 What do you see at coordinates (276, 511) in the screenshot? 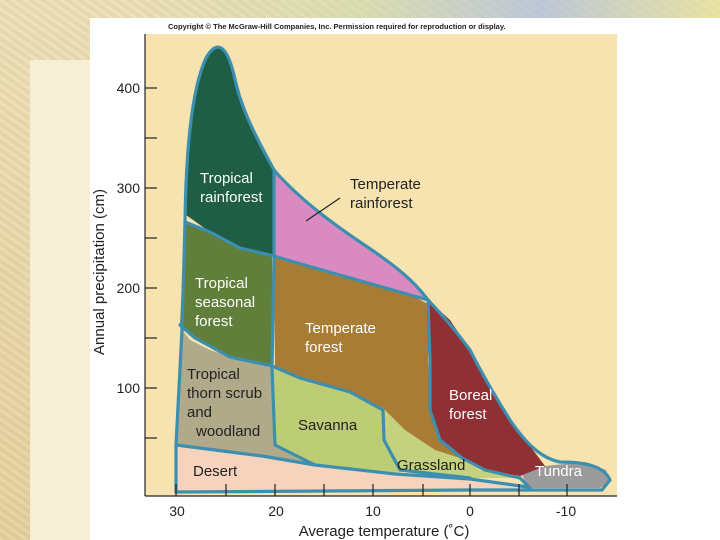
I see `x-tick-label: 20` at bounding box center [276, 511].